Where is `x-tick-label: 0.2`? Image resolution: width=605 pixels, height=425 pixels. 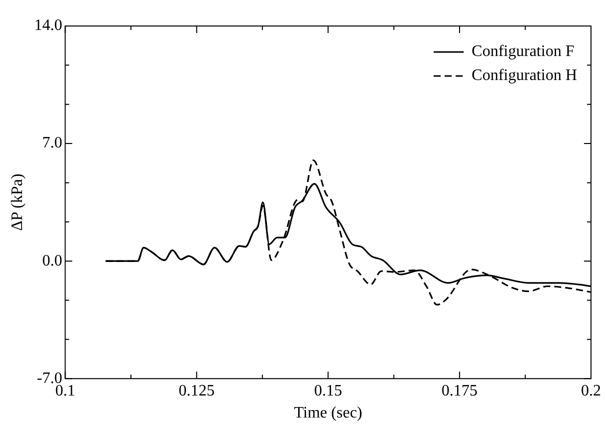
x-tick-label: 0.2 is located at coordinates (591, 391).